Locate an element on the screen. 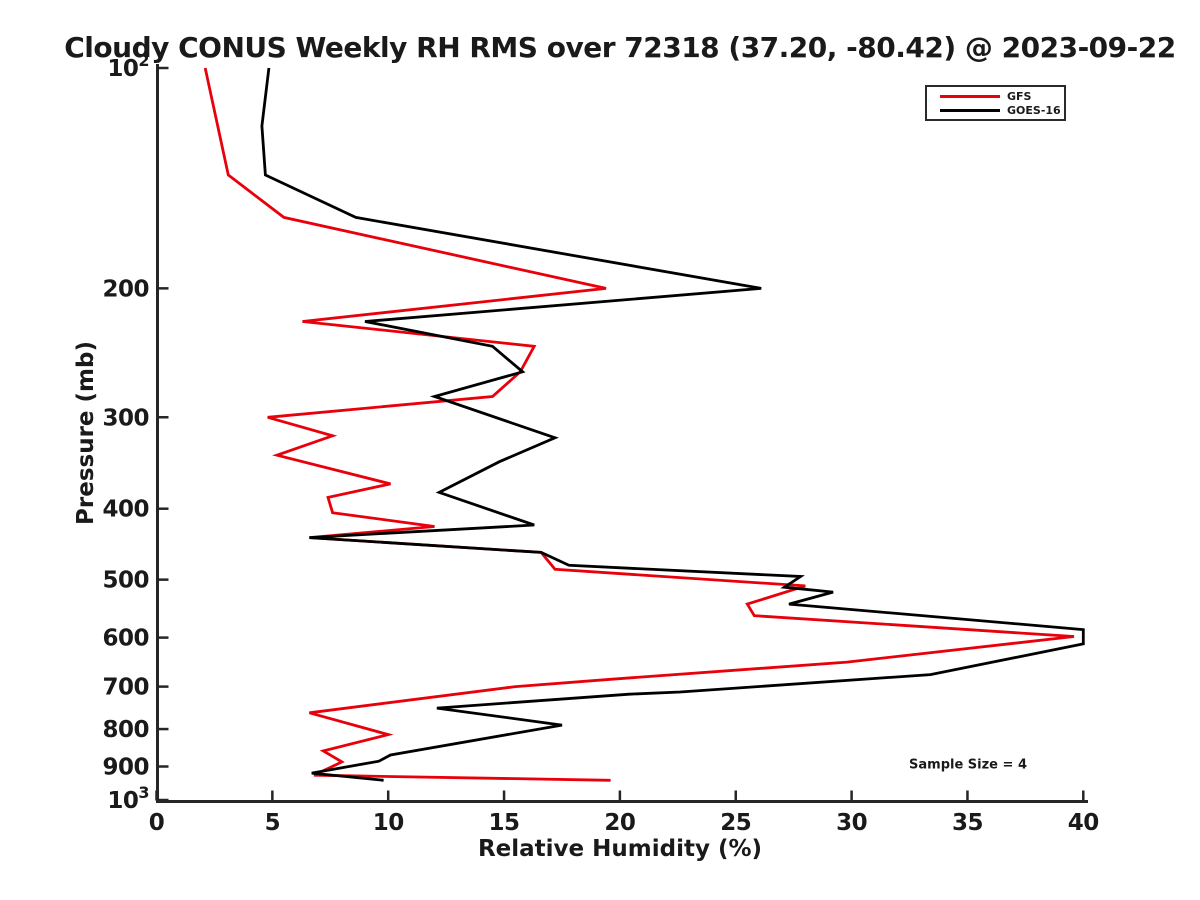 This screenshot has width=1200, height=900. x-axis-label: Relative Humidity (%) is located at coordinates (620, 849).